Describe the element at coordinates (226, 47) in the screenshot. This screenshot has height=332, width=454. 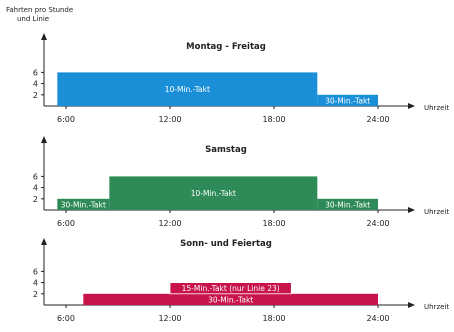
I see `panel-title: Montag - Freitag` at that location.